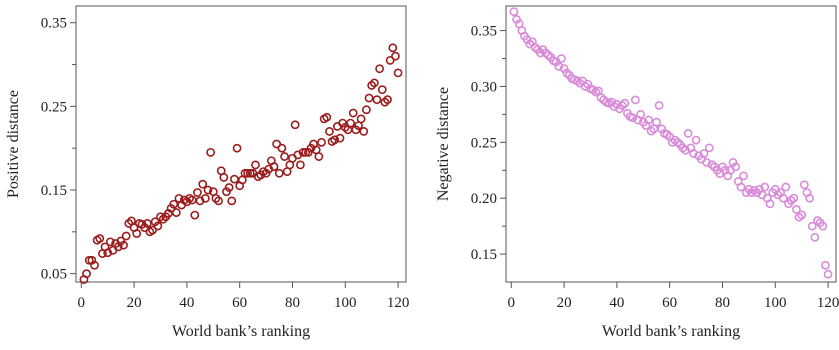 The height and width of the screenshot is (350, 839). Describe the element at coordinates (186, 303) in the screenshot. I see `x-tick-label: 40` at that location.